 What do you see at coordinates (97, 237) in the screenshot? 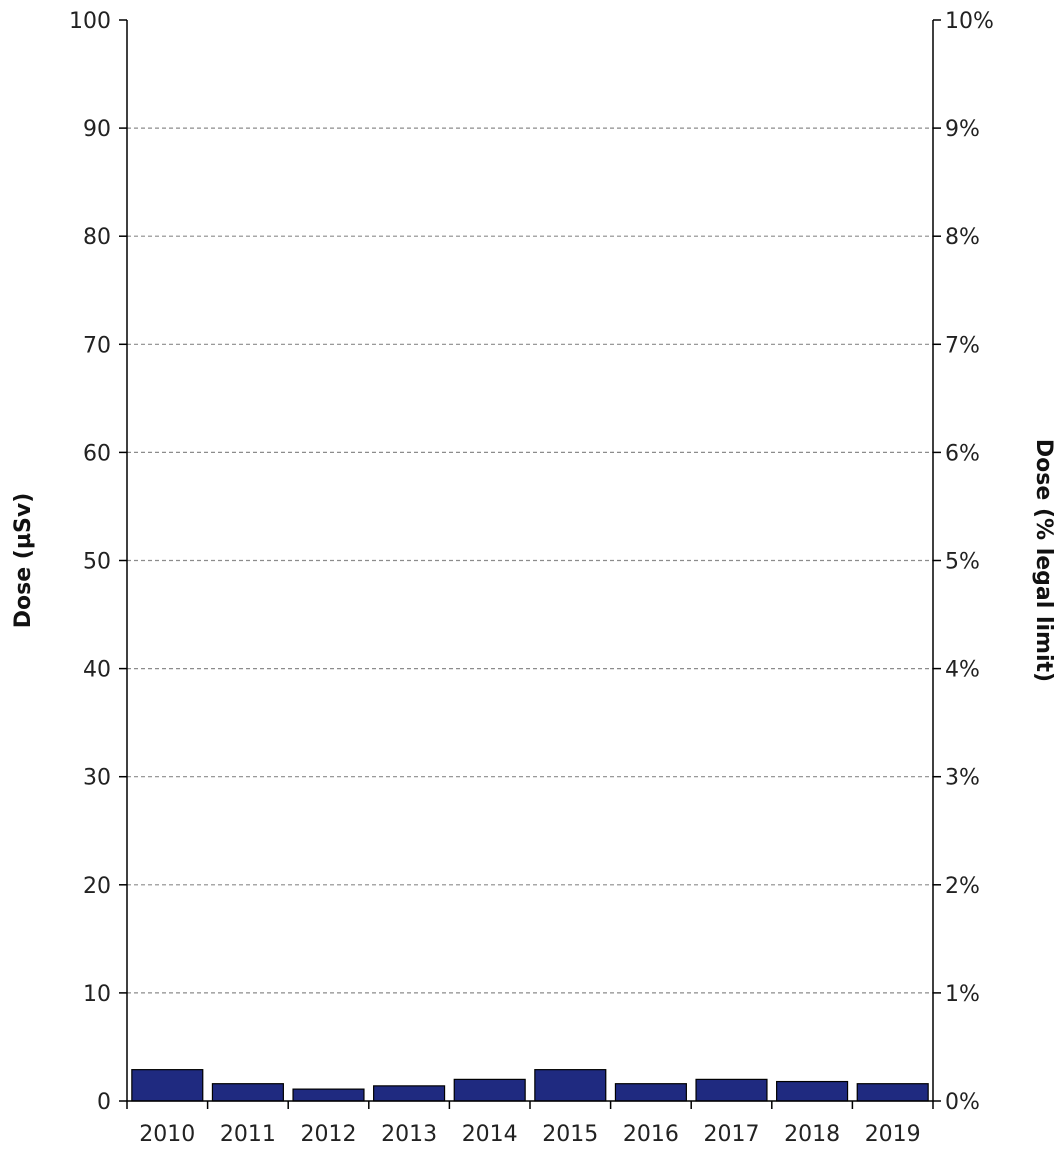
I see `left-tick-label: 80` at bounding box center [97, 237].